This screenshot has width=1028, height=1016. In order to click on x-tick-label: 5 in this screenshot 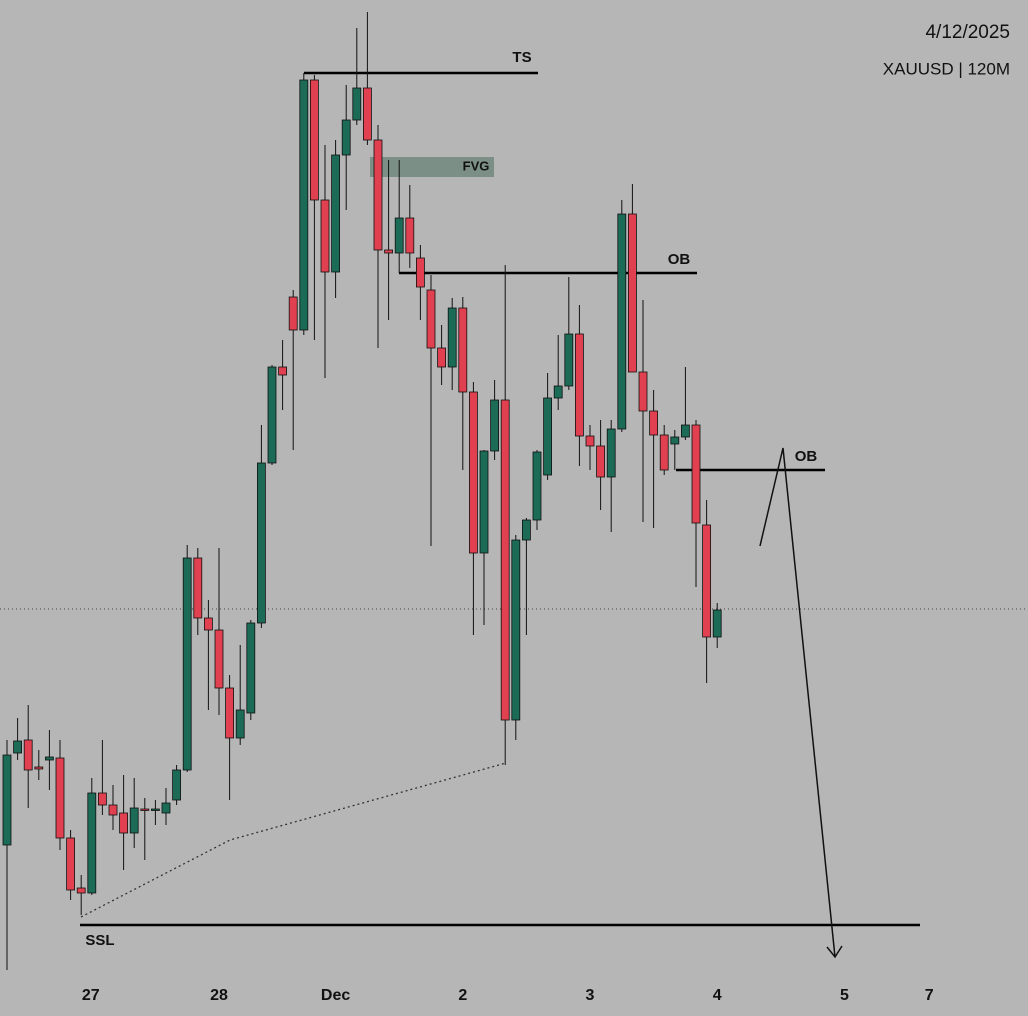, I will do `click(844, 995)`.